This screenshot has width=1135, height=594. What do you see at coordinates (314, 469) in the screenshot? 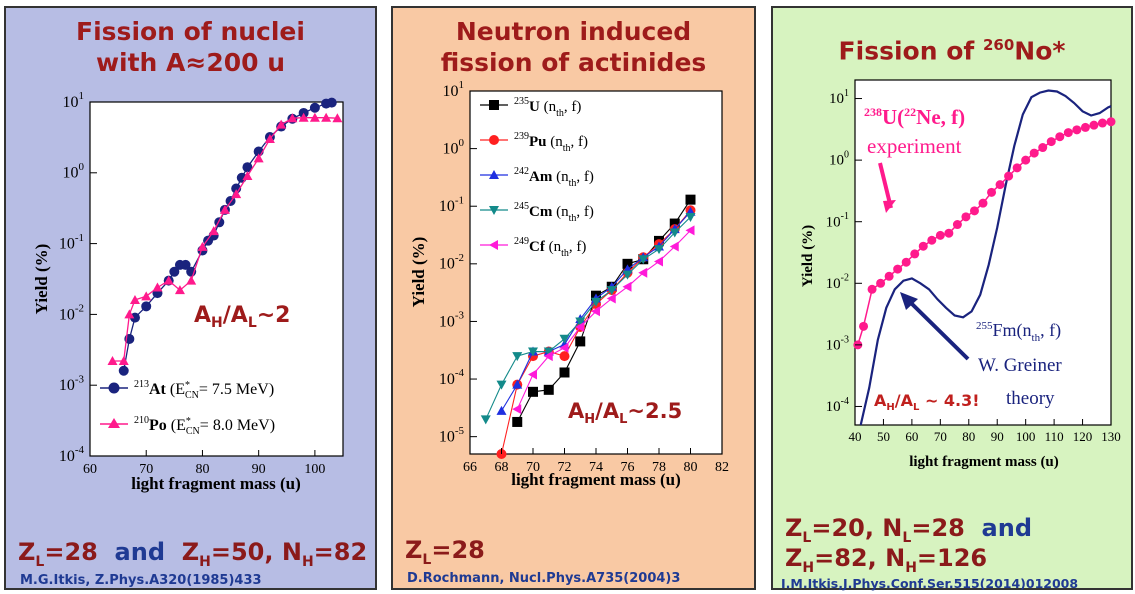
I see `x-tick-label: 100` at bounding box center [314, 469].